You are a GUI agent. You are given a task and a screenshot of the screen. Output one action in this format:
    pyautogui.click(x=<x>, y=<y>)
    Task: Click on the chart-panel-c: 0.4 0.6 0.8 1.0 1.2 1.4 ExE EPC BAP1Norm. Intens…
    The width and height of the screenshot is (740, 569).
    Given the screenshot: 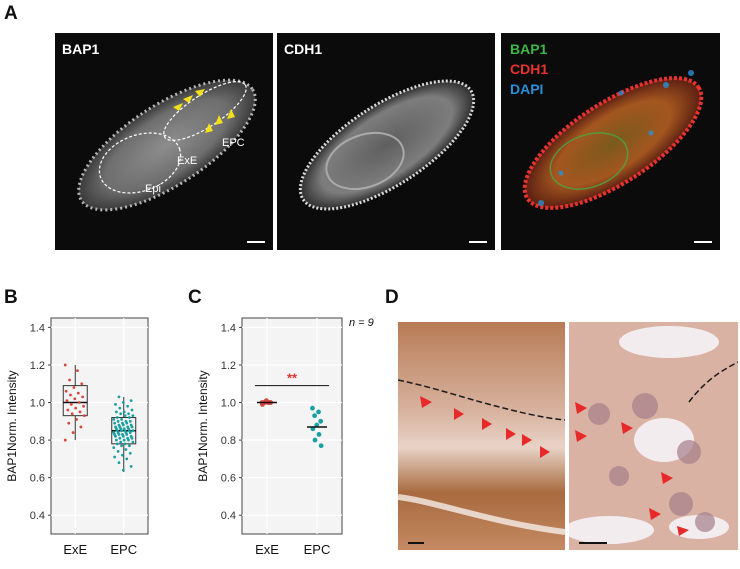 What is the action you would take?
    pyautogui.click(x=269, y=437)
    